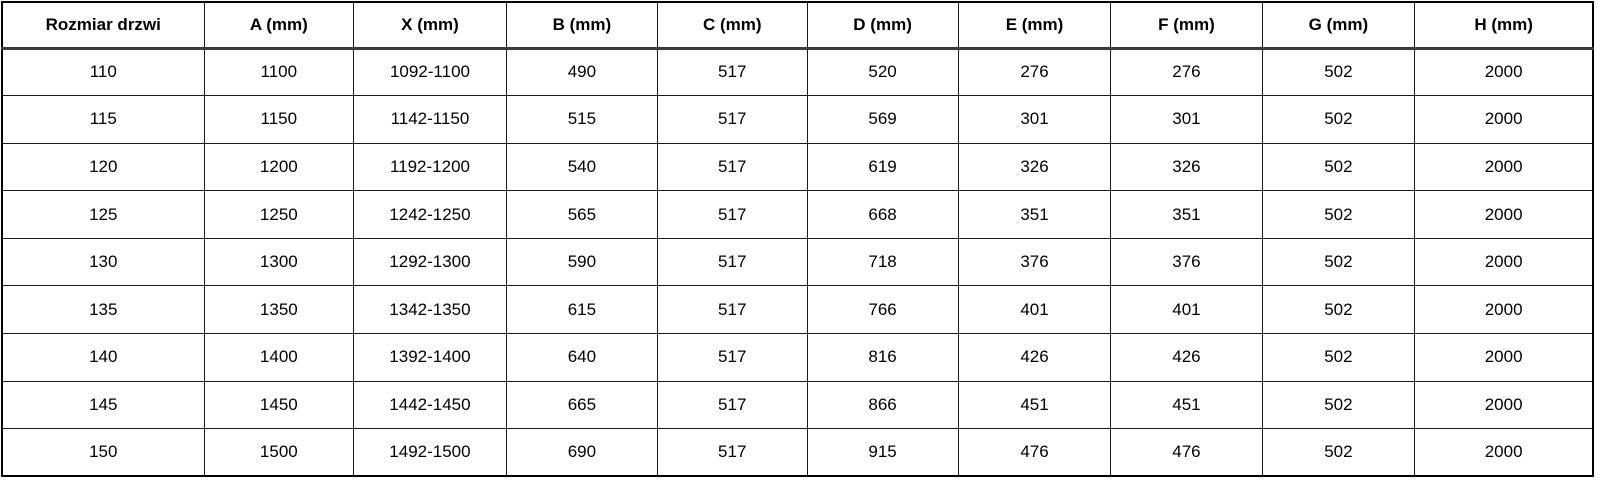  I want to click on row-size-cell: 120, so click(103, 167).